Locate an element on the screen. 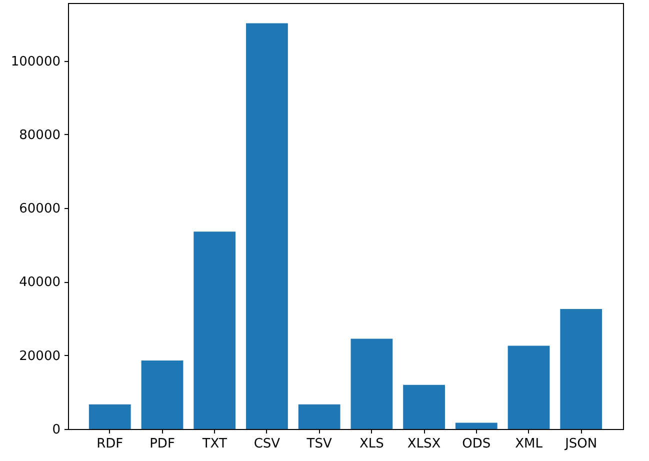  x-tick-label: PDF is located at coordinates (162, 444).